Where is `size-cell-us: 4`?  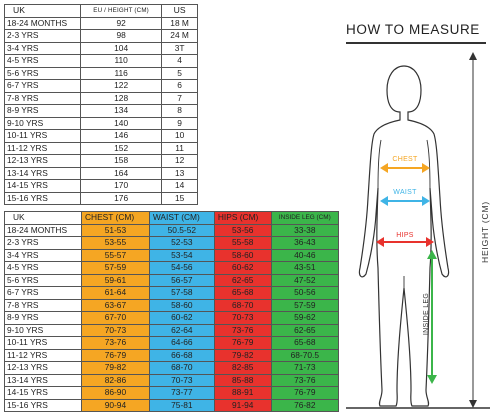
size-cell-us: 4 is located at coordinates (179, 61).